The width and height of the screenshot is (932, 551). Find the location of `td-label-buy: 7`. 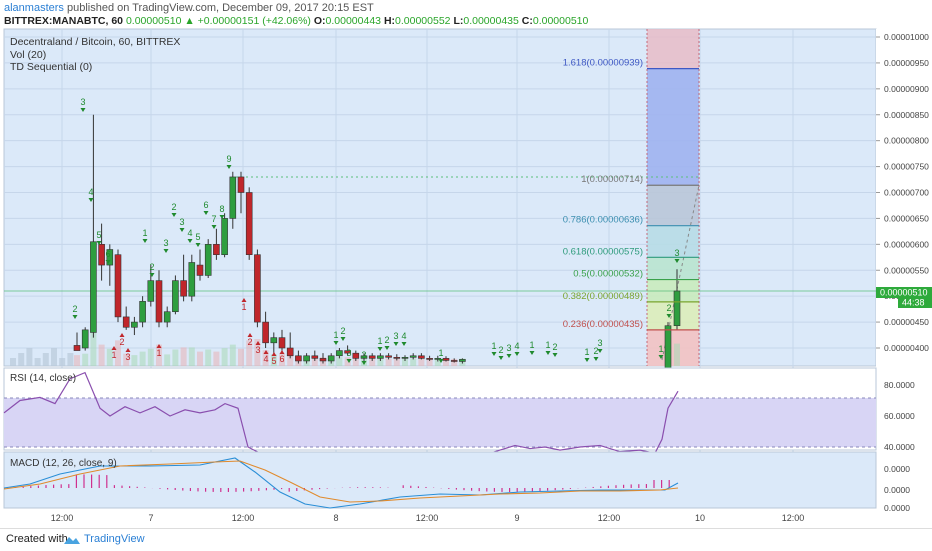

td-label-buy: 7 is located at coordinates (213, 219).